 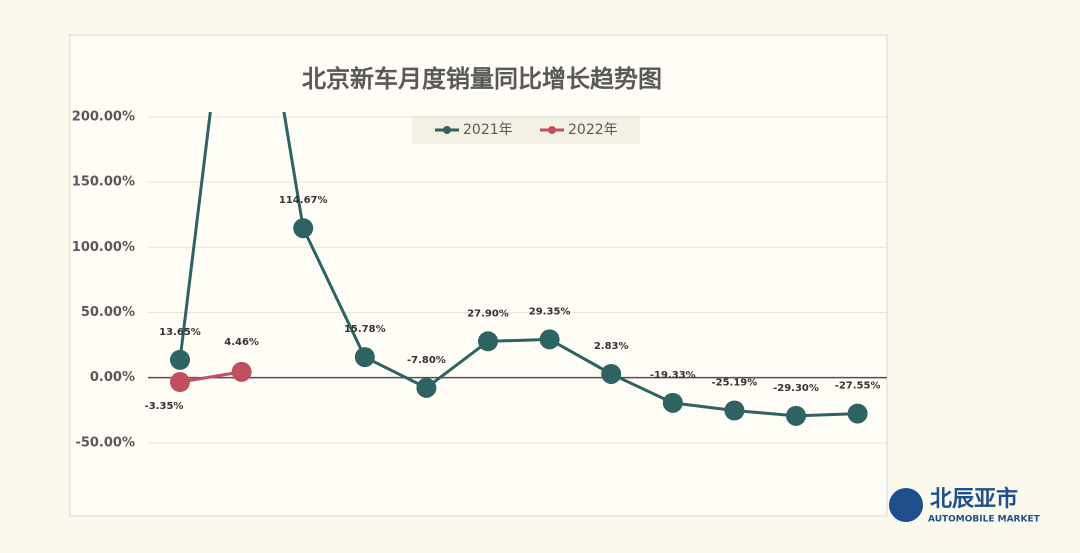 What do you see at coordinates (906, 505) in the screenshot?
I see `logo-icon` at bounding box center [906, 505].